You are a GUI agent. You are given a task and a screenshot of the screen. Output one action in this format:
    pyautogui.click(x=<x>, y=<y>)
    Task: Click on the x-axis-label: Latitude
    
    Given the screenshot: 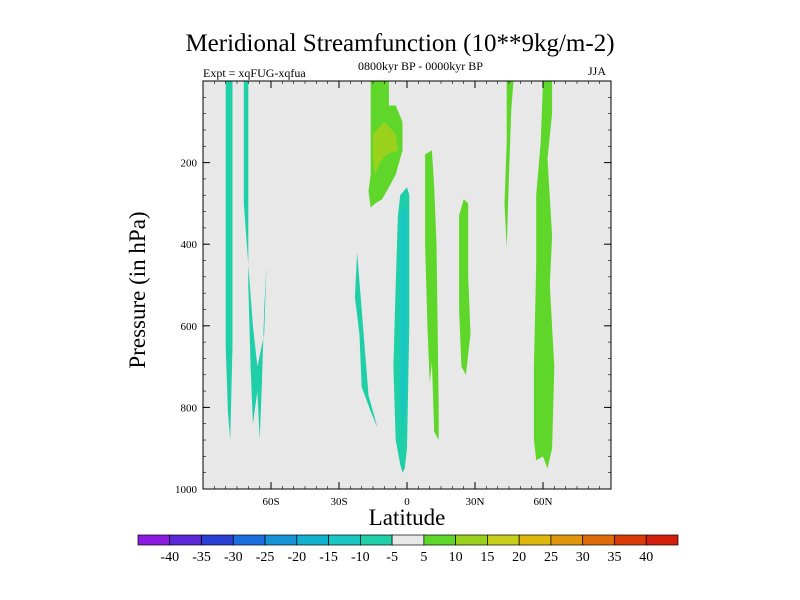 What is the action you would take?
    pyautogui.click(x=407, y=517)
    